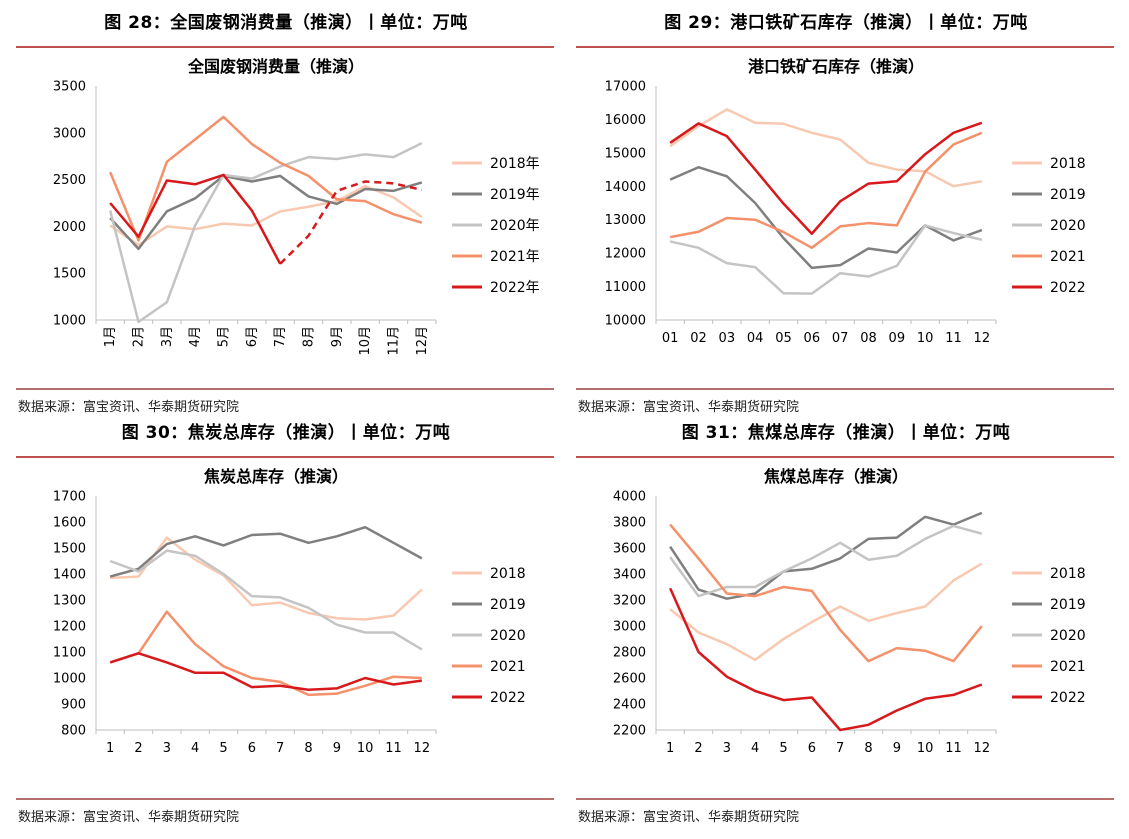 The image size is (1129, 839). What do you see at coordinates (625, 287) in the screenshot?
I see `y-tick-label: 11000` at bounding box center [625, 287].